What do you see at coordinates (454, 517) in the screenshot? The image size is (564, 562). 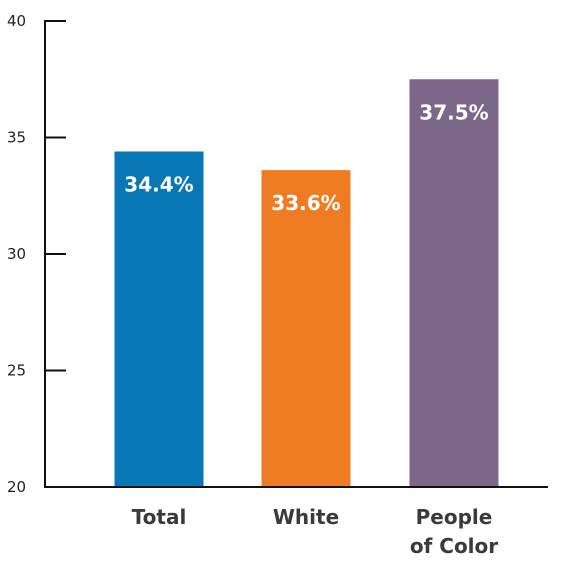 I see `x-category-label: People` at bounding box center [454, 517].